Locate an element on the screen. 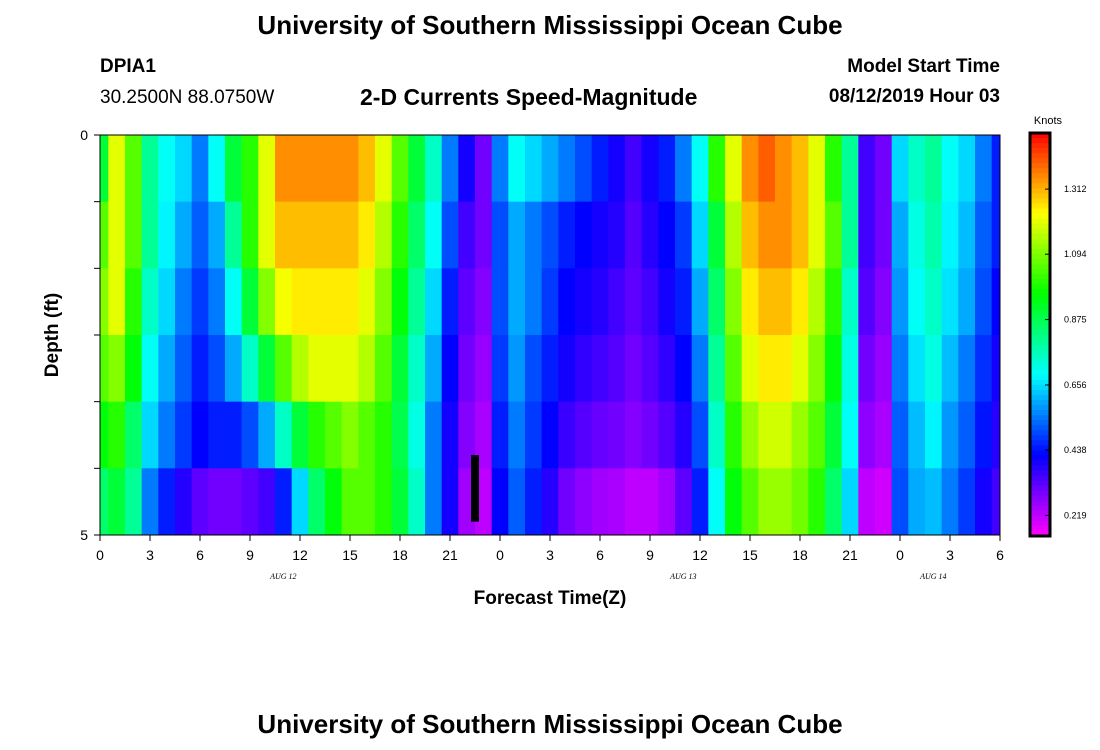  model-start-label: Model Start Time is located at coordinates (923, 66).